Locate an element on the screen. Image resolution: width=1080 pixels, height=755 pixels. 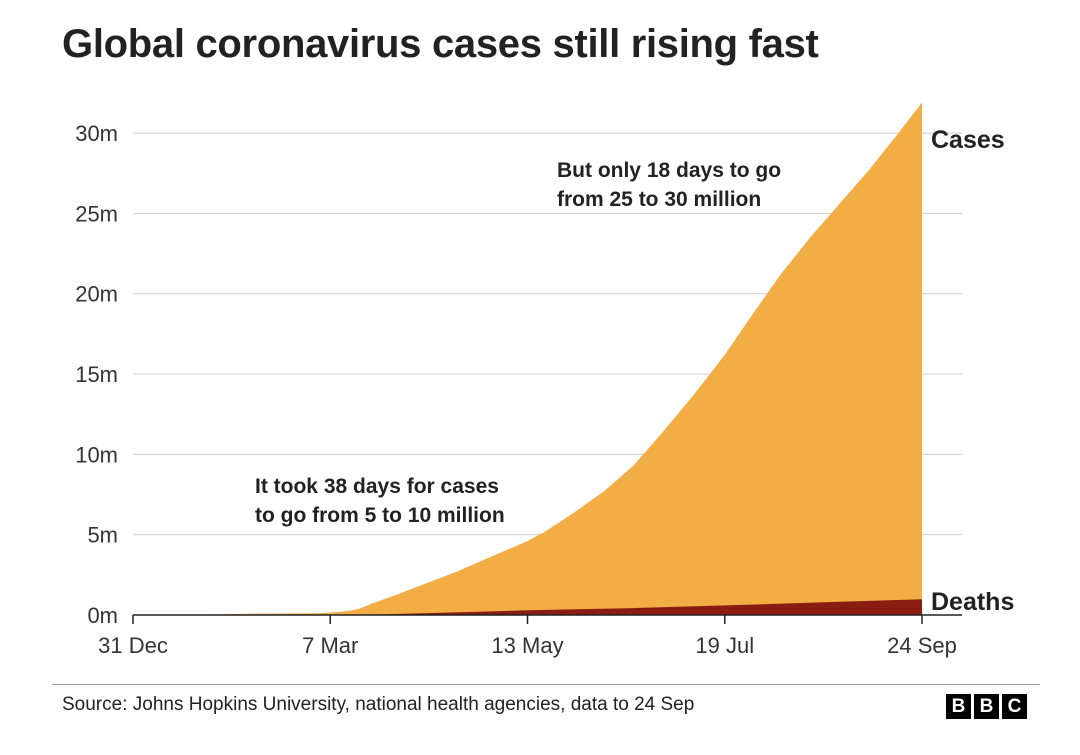
x-tick-label: 13 May is located at coordinates (527, 645).